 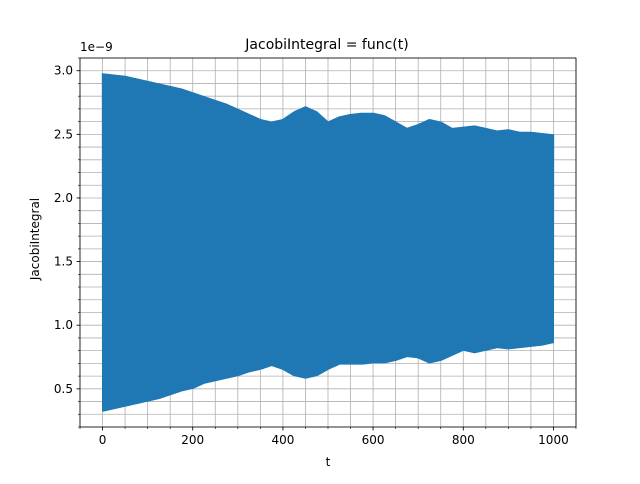 What do you see at coordinates (63, 134) in the screenshot?
I see `y-tick-label: 2.5` at bounding box center [63, 134].